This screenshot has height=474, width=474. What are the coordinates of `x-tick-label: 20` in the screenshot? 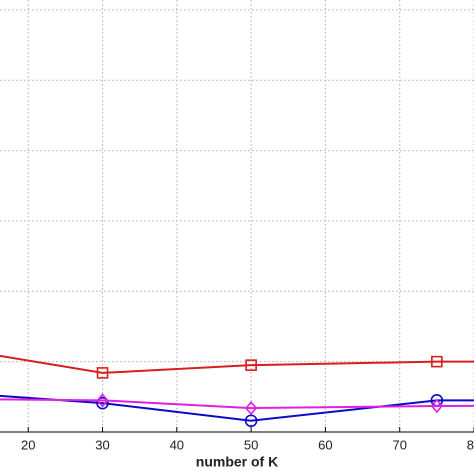 It's located at (28, 444).